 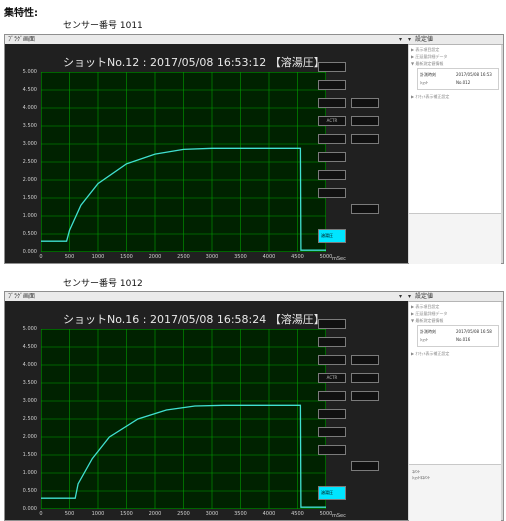 What do you see at coordinates (458, 336) in the screenshot?
I see `info-table: 計測時刻 2017/05/08 16:58 ｼｮｯﾄ No.016` at bounding box center [458, 336].